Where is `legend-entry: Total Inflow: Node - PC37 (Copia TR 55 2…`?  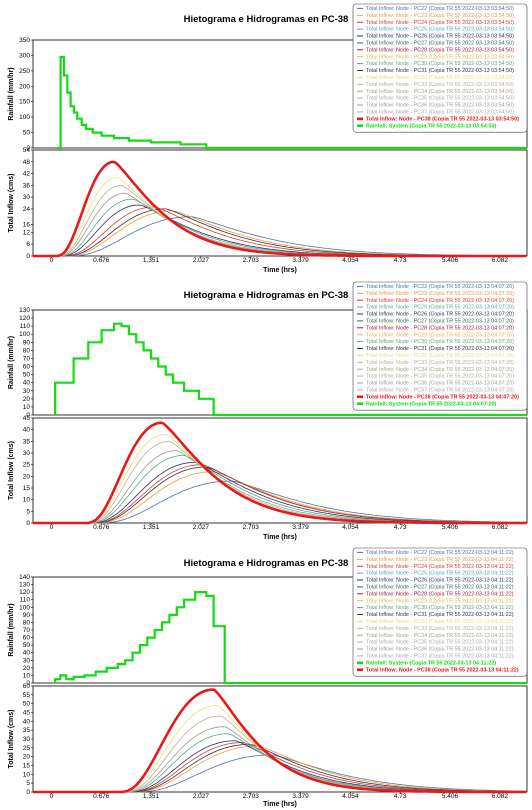 legend-entry: Total Inflow: Node - PC37 (Copia TR 55 2… is located at coordinates (440, 391).